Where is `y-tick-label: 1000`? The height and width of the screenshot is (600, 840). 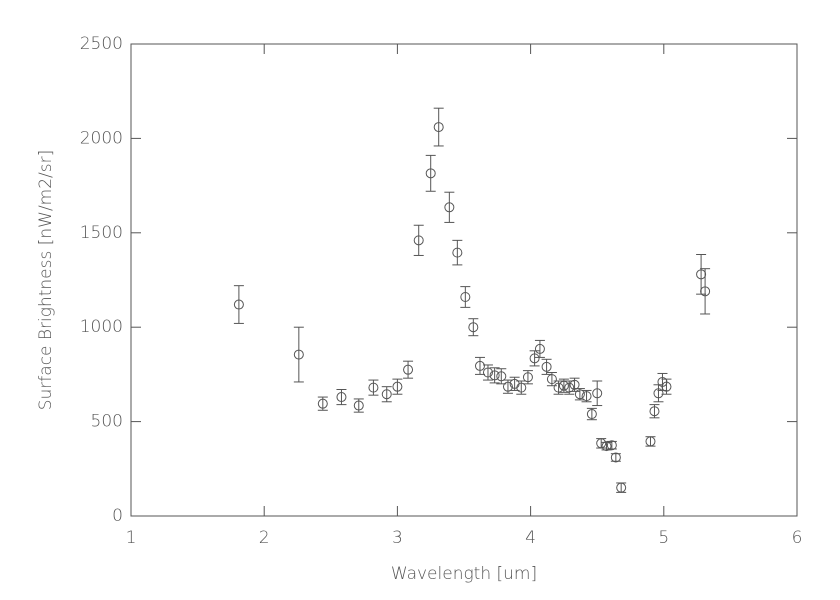
y-tick-label: 1000 is located at coordinates (101, 327).